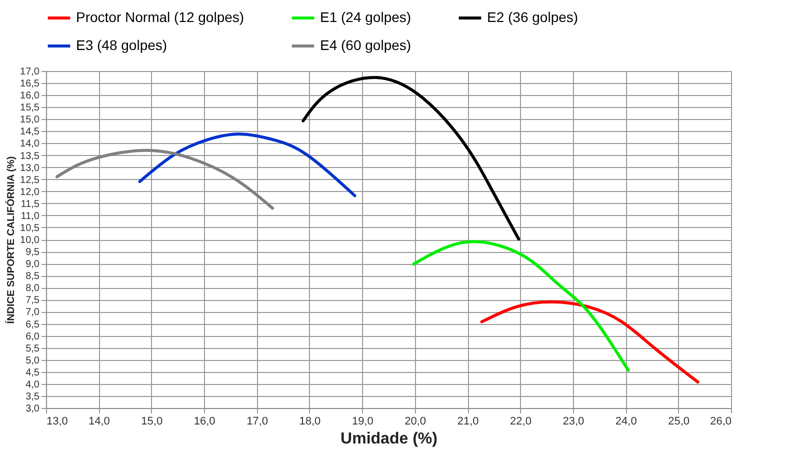  What do you see at coordinates (257, 422) in the screenshot?
I see `x-tick-label: 17,0` at bounding box center [257, 422].